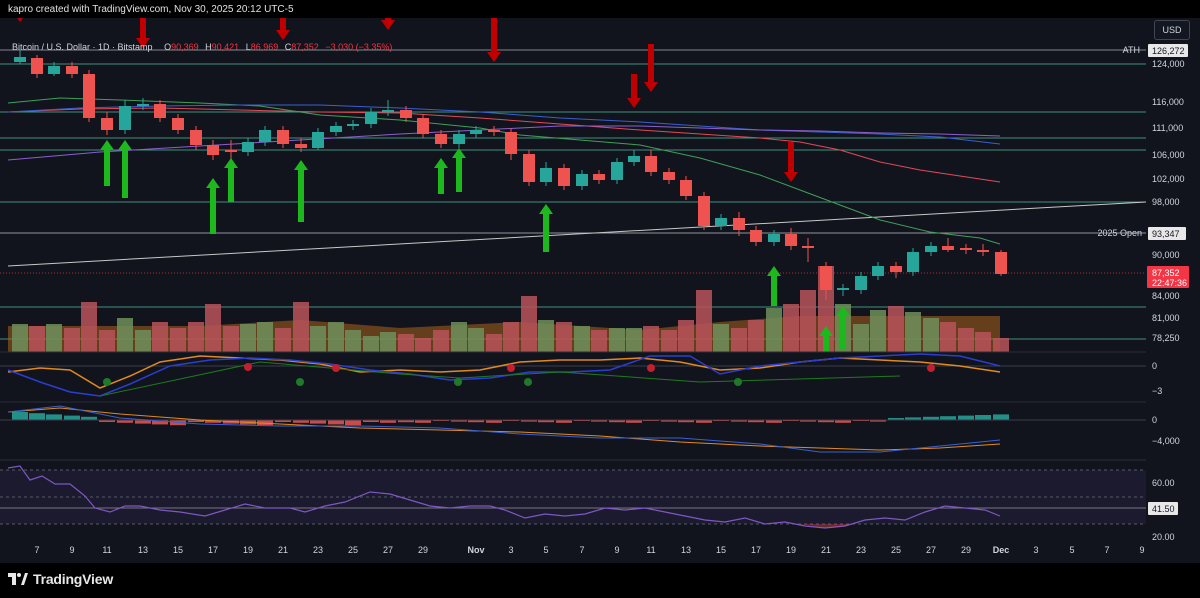 This screenshot has height=598, width=1200. Describe the element at coordinates (1163, 537) in the screenshot. I see `rsi-tick-20: 20.00` at that location.